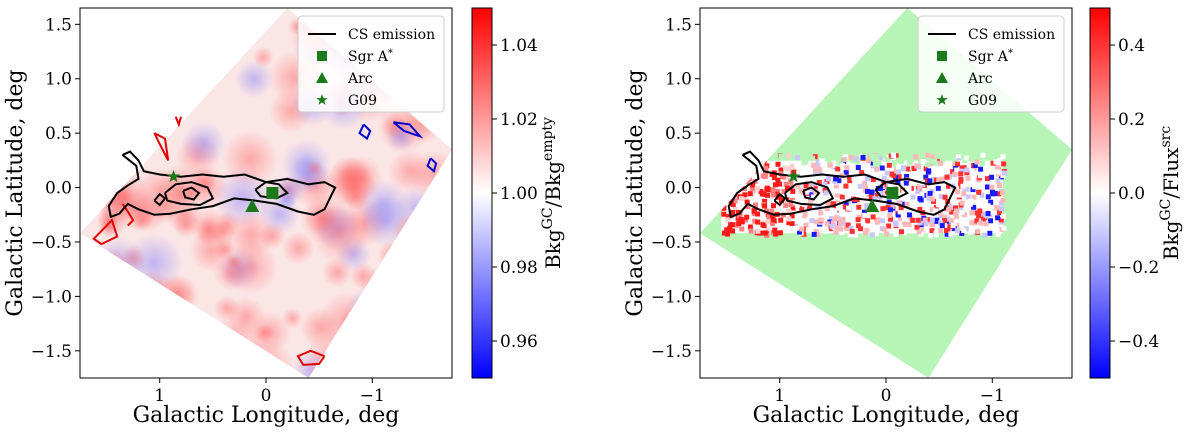 This screenshot has width=1200, height=440. What do you see at coordinates (990, 57) in the screenshot?
I see `legend-entry-label: Sgr A*` at bounding box center [990, 57].